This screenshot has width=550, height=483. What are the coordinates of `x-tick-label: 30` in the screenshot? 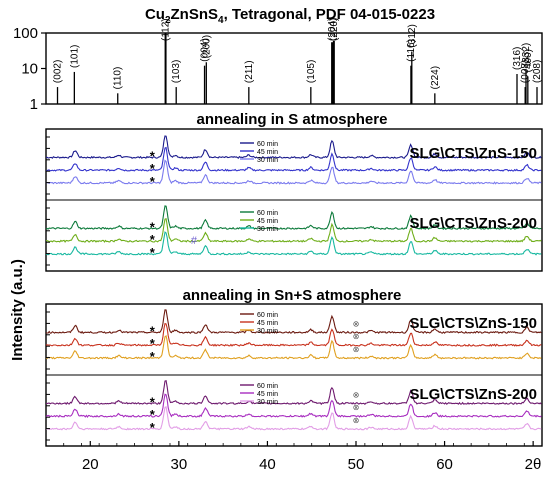 It's located at (179, 464).